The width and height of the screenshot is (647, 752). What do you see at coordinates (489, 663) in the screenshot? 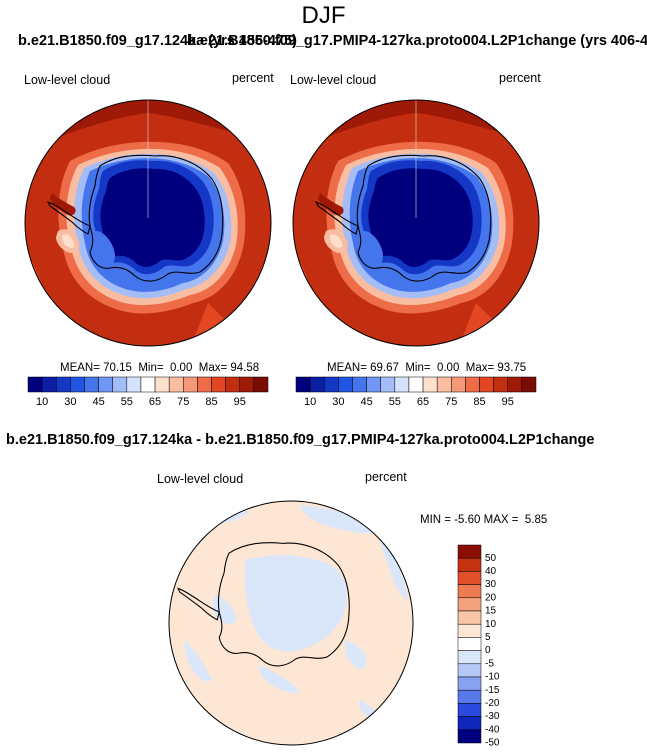
I see `colorbar-tick-label: -5` at bounding box center [489, 663].